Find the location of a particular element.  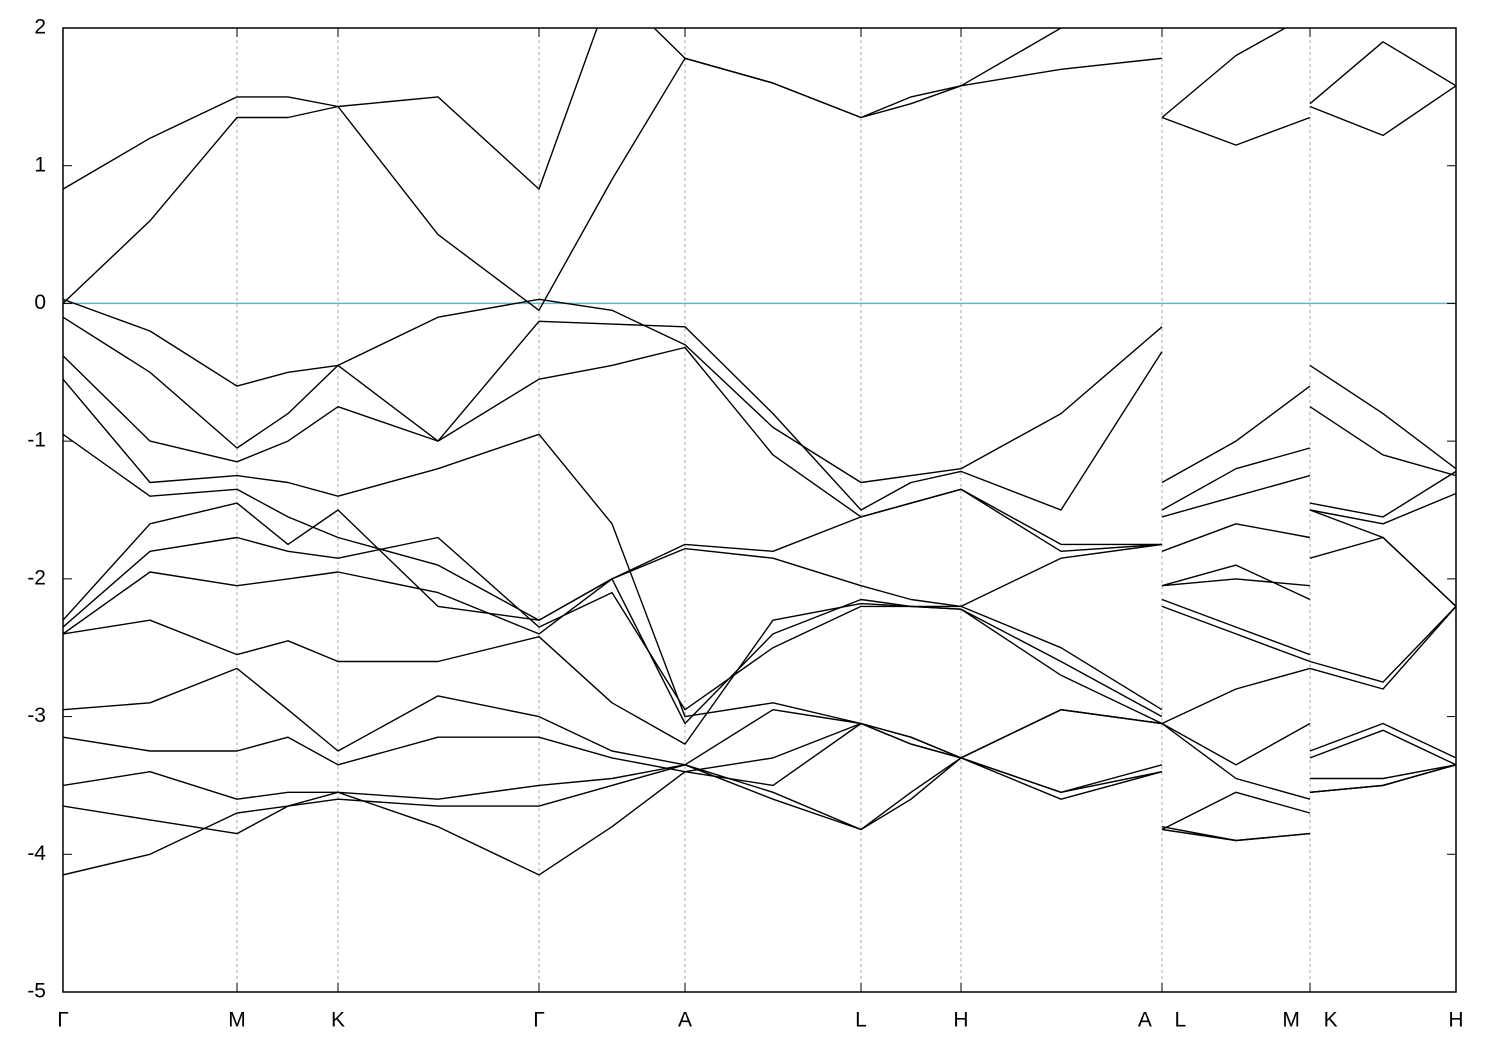

x-tick-label: M K is located at coordinates (1309, 1020).